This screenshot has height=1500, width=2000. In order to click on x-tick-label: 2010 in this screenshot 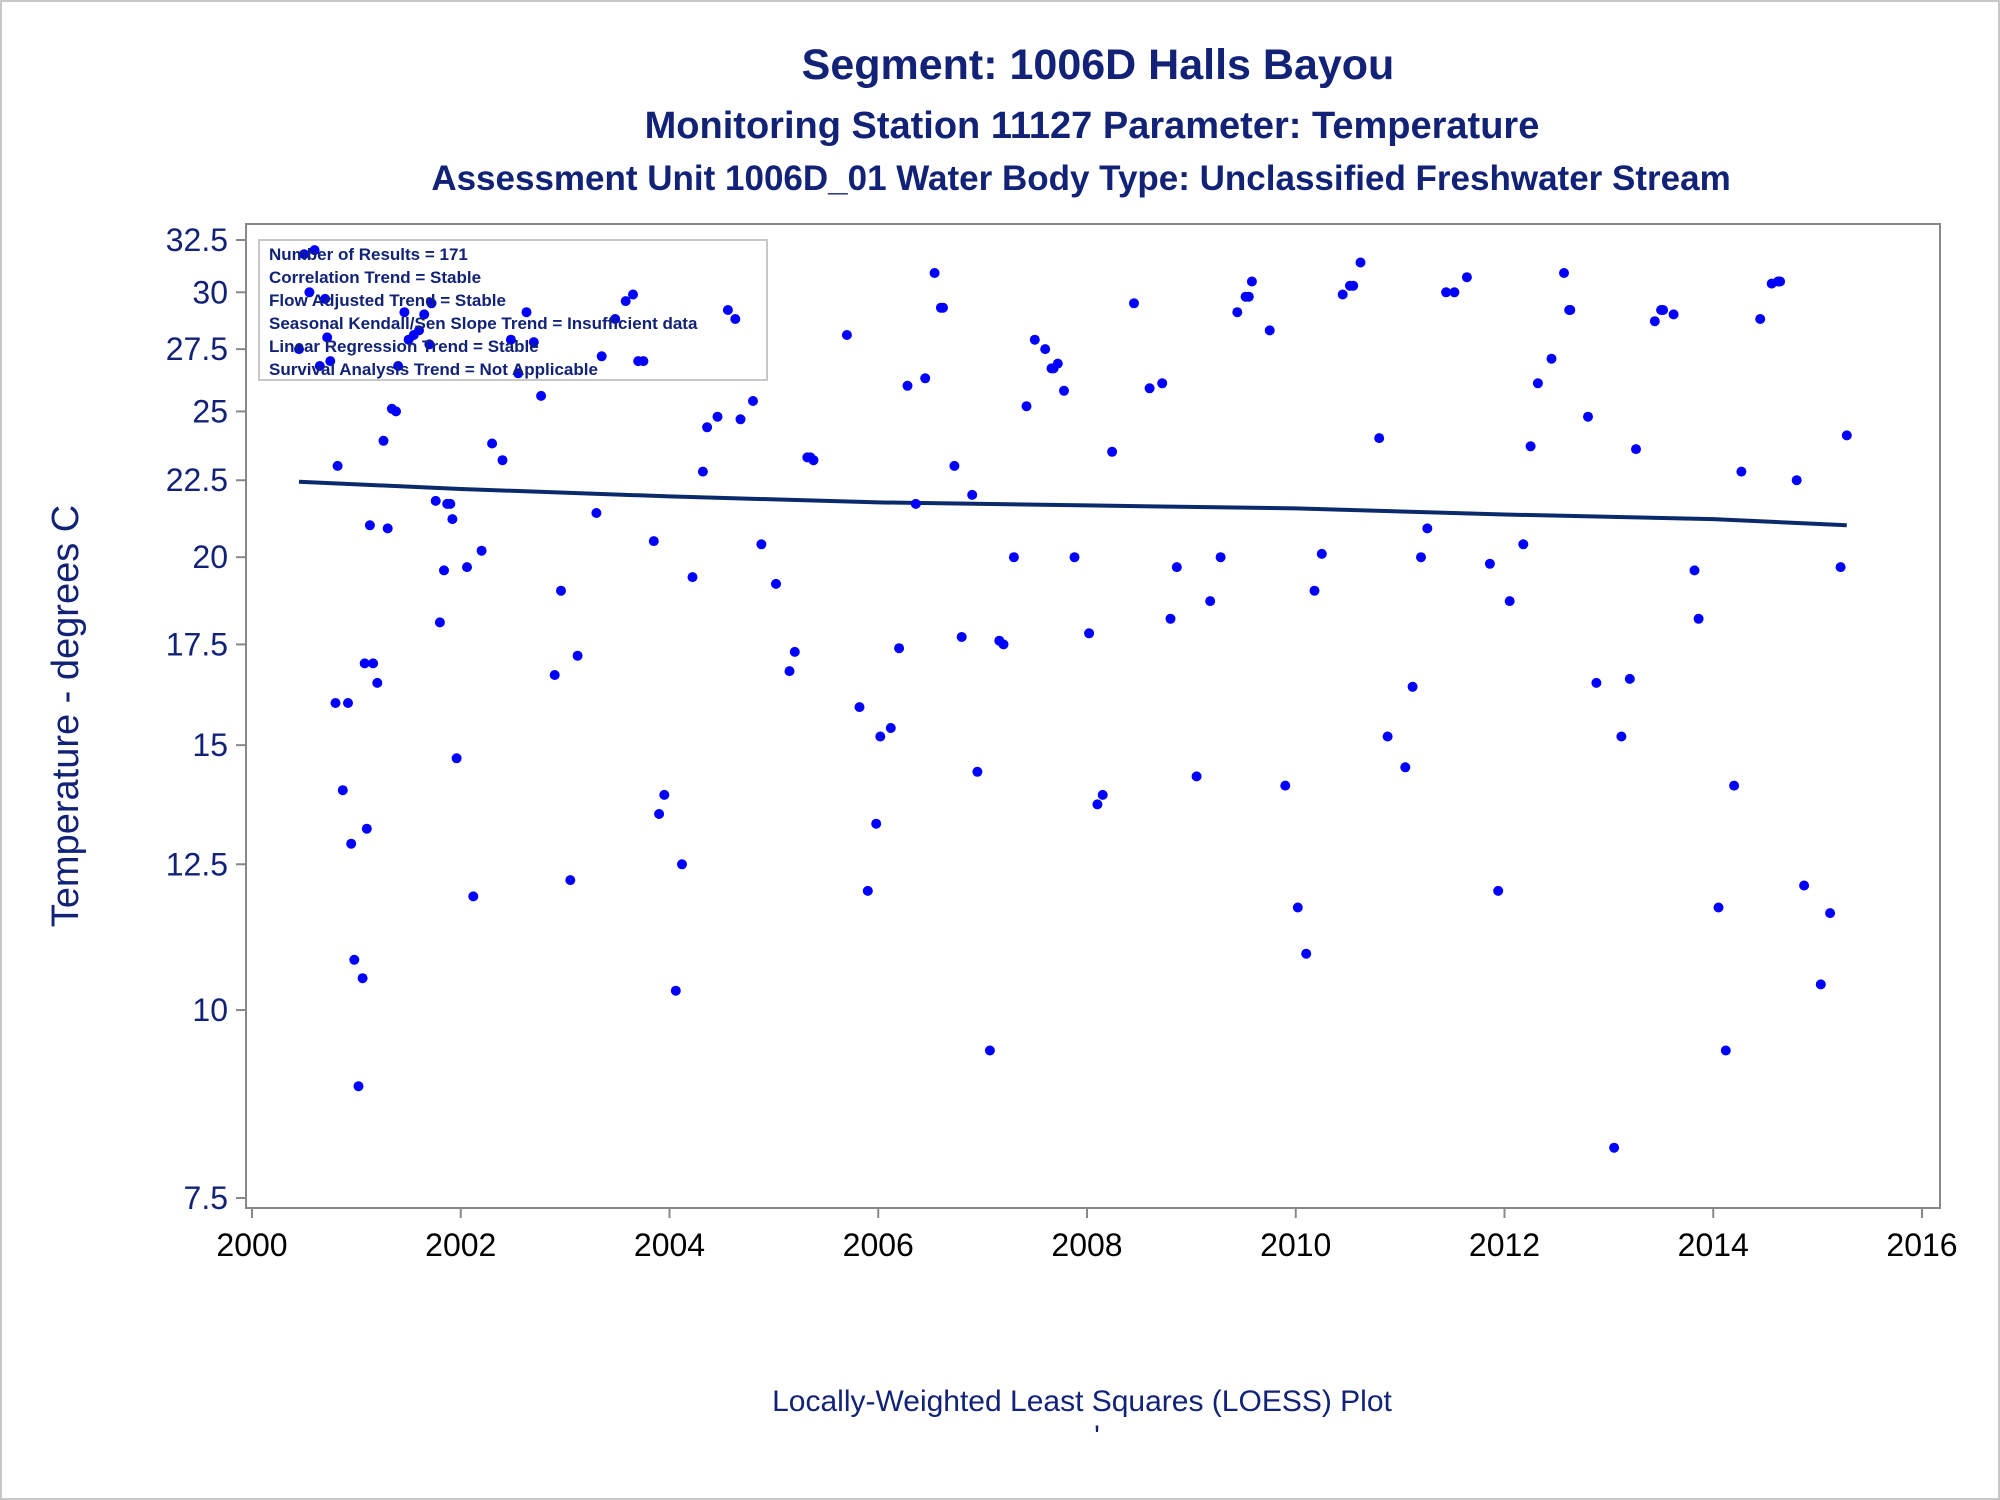, I will do `click(1295, 1245)`.